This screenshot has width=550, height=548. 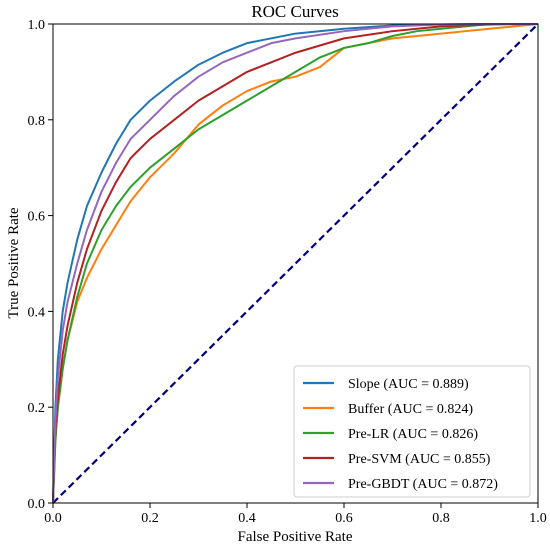 I want to click on y-tick-label-0: 0.0, so click(x=37, y=504).